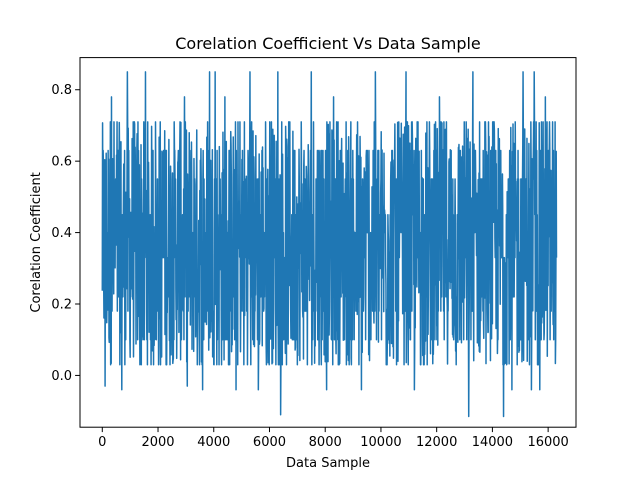  Describe the element at coordinates (328, 43) in the screenshot. I see `chart-title: Corelation Coefficient Vs Data Sample` at that location.